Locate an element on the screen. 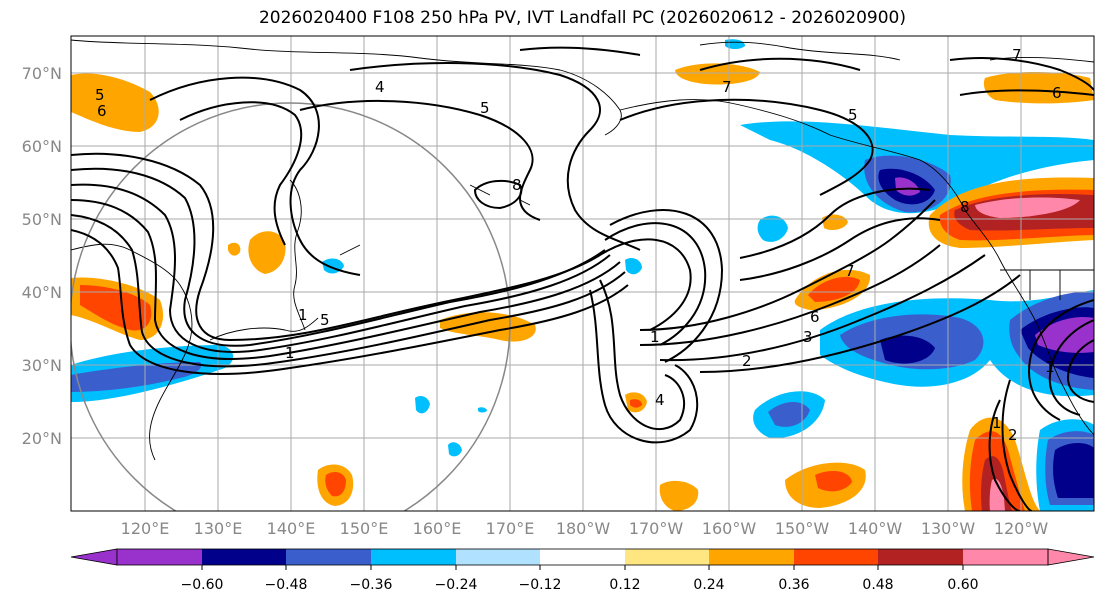  lon-label: 150°W is located at coordinates (802, 528).